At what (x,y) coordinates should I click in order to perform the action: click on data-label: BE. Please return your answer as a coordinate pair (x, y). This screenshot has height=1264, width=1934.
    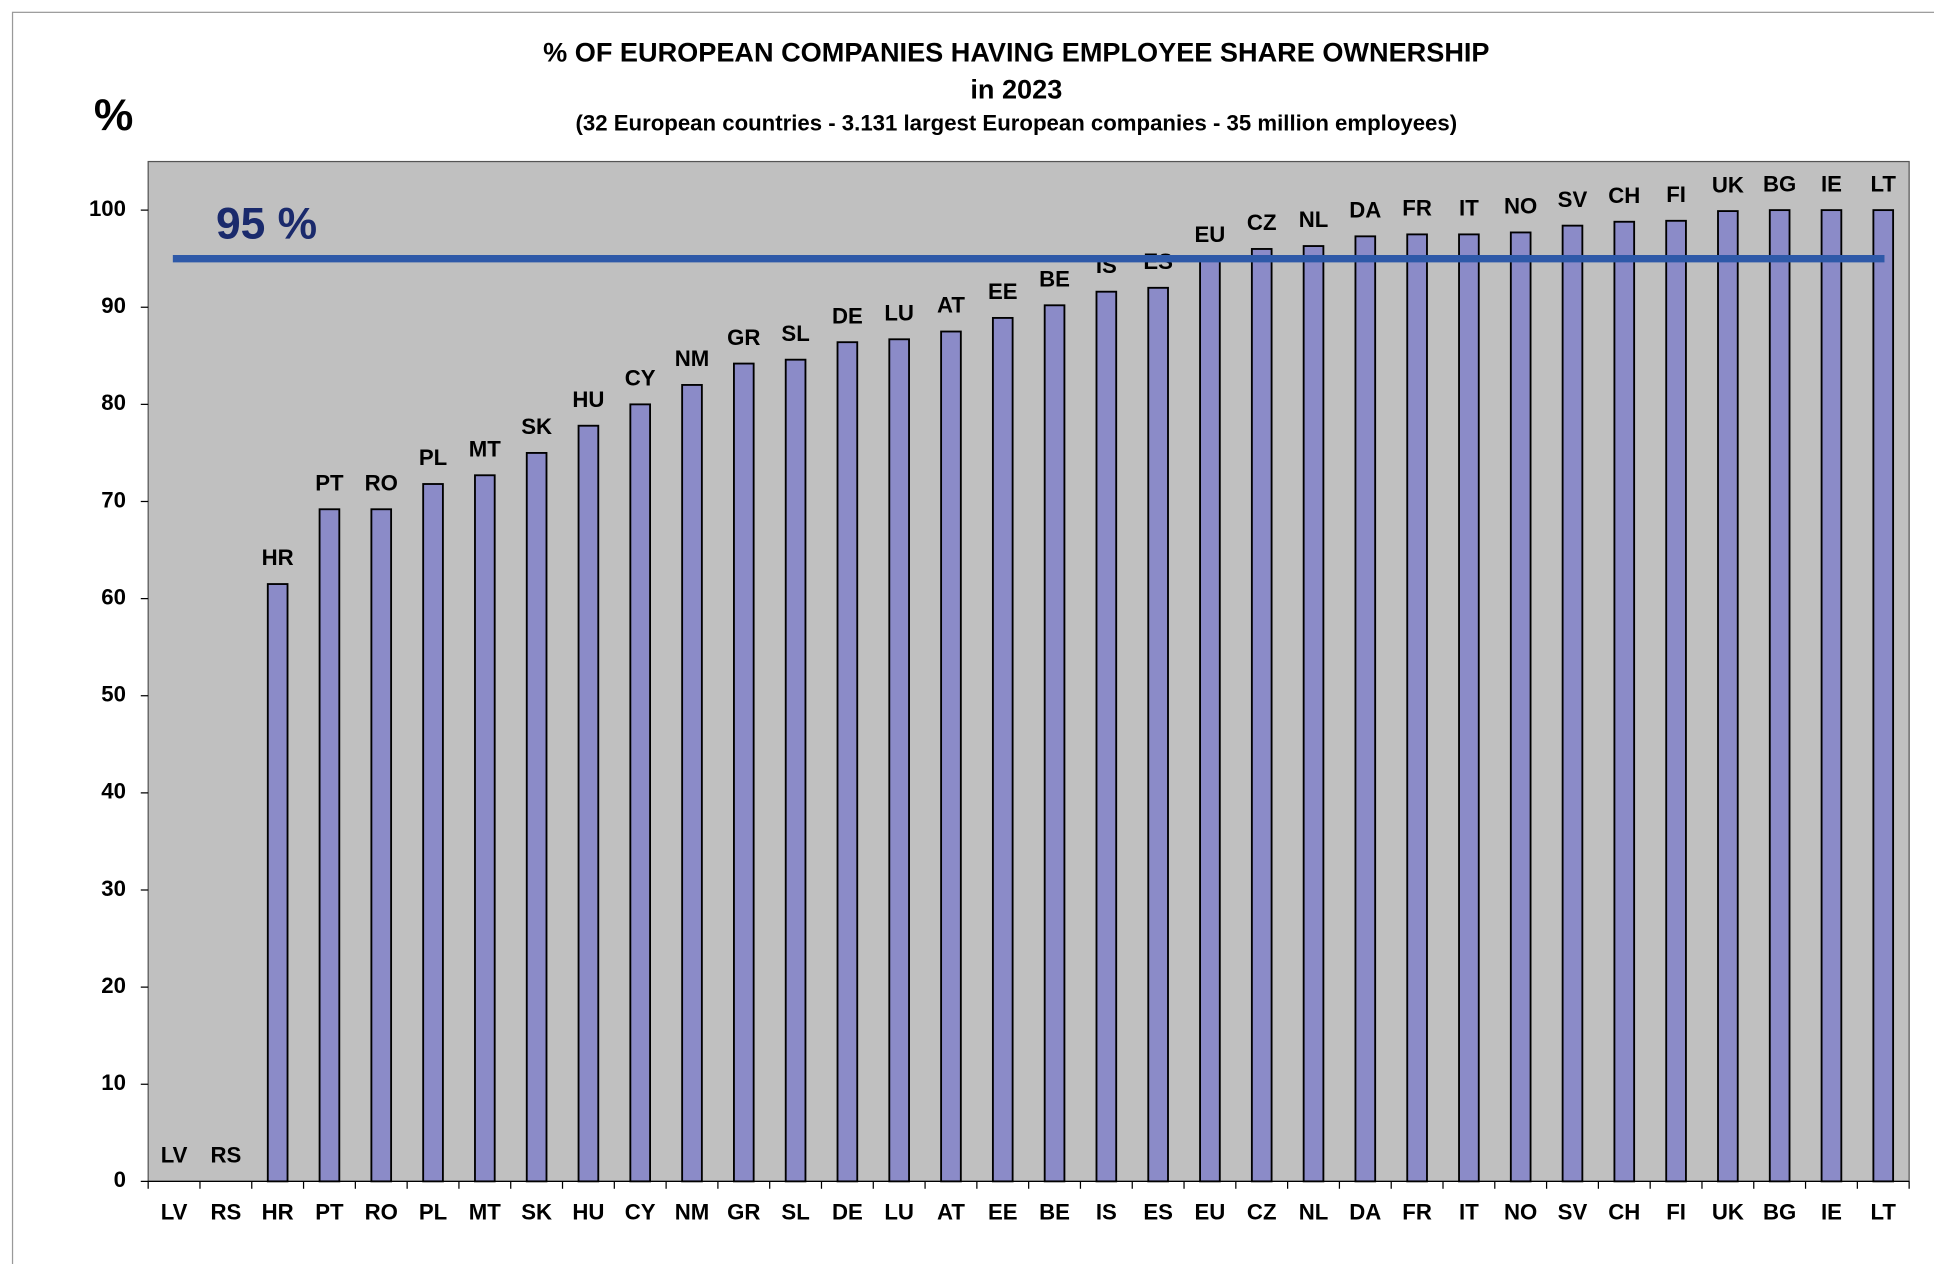
    Looking at the image, I should click on (1054, 278).